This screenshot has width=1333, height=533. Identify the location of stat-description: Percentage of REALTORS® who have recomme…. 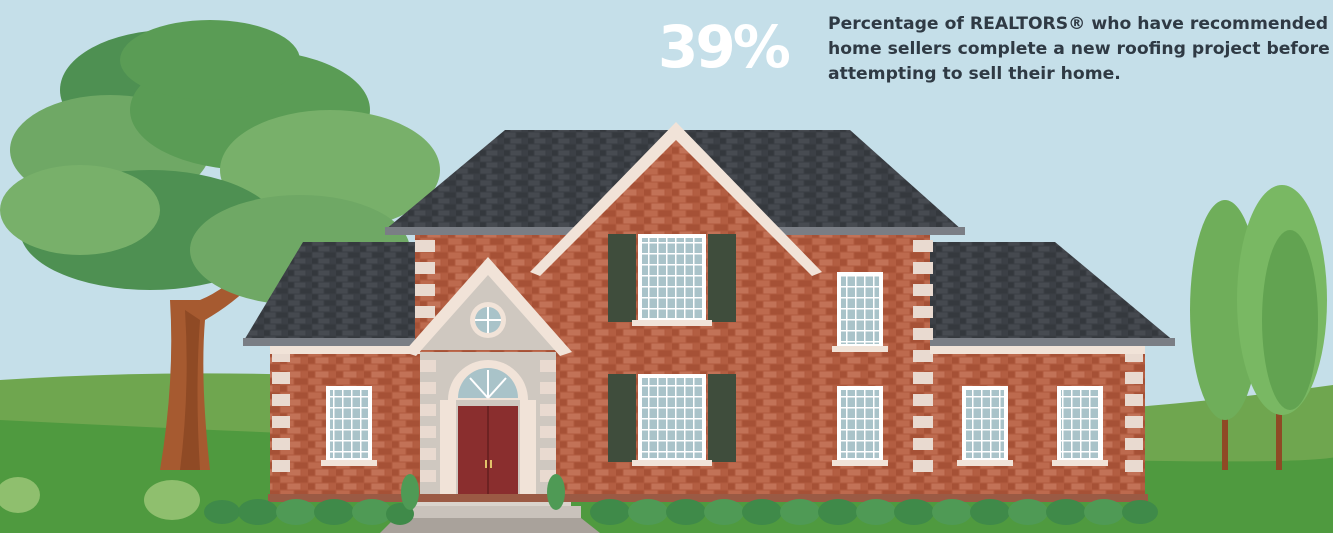
(1080, 49).